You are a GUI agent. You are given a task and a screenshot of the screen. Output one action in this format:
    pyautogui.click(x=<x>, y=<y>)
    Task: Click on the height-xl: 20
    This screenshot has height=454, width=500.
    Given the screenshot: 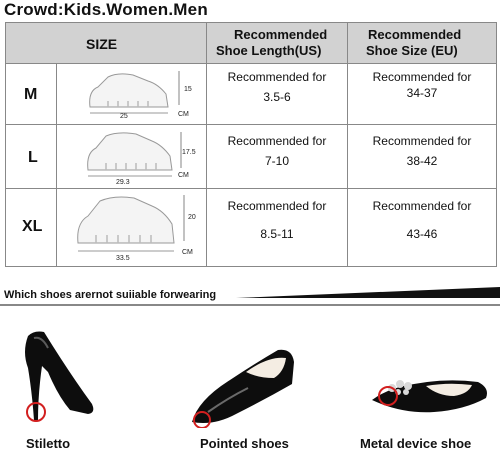 What is the action you would take?
    pyautogui.click(x=192, y=217)
    